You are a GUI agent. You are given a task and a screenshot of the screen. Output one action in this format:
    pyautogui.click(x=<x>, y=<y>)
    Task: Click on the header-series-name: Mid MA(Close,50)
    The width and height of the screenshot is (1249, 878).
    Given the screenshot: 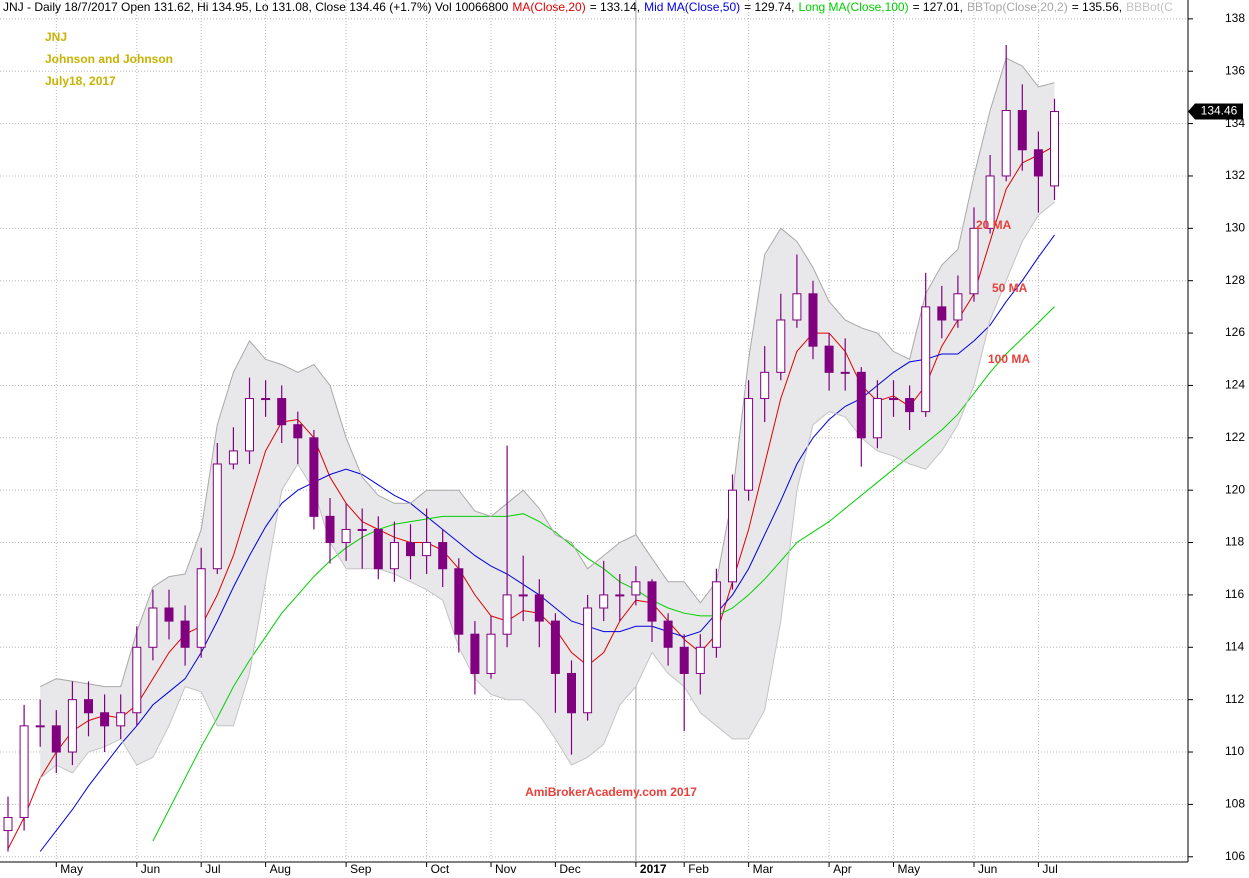 What is the action you would take?
    pyautogui.click(x=692, y=7)
    